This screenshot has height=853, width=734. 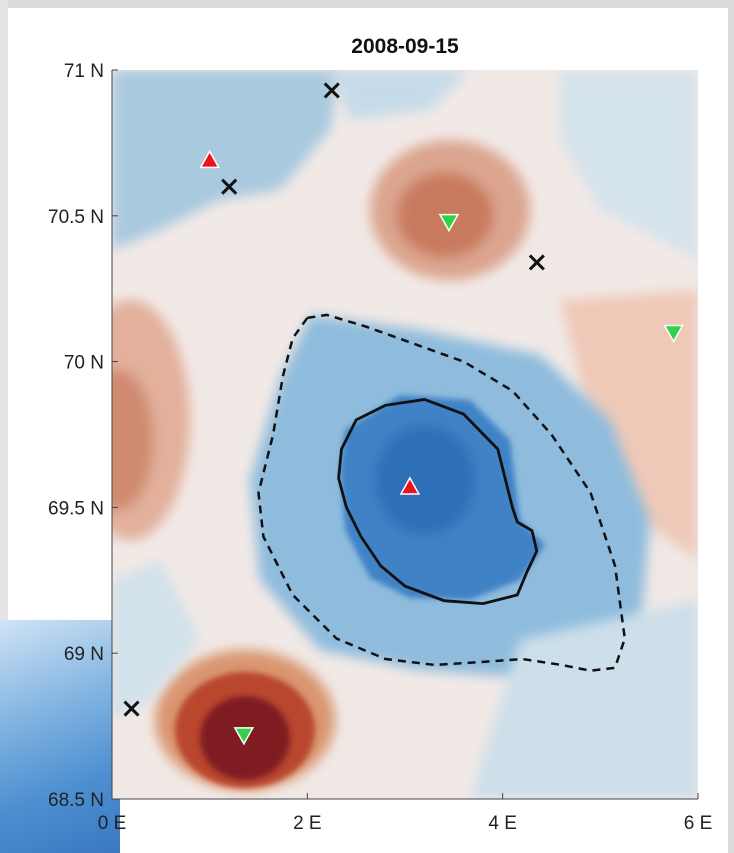 I want to click on x-tick-label-3: 6 E, so click(x=698, y=823).